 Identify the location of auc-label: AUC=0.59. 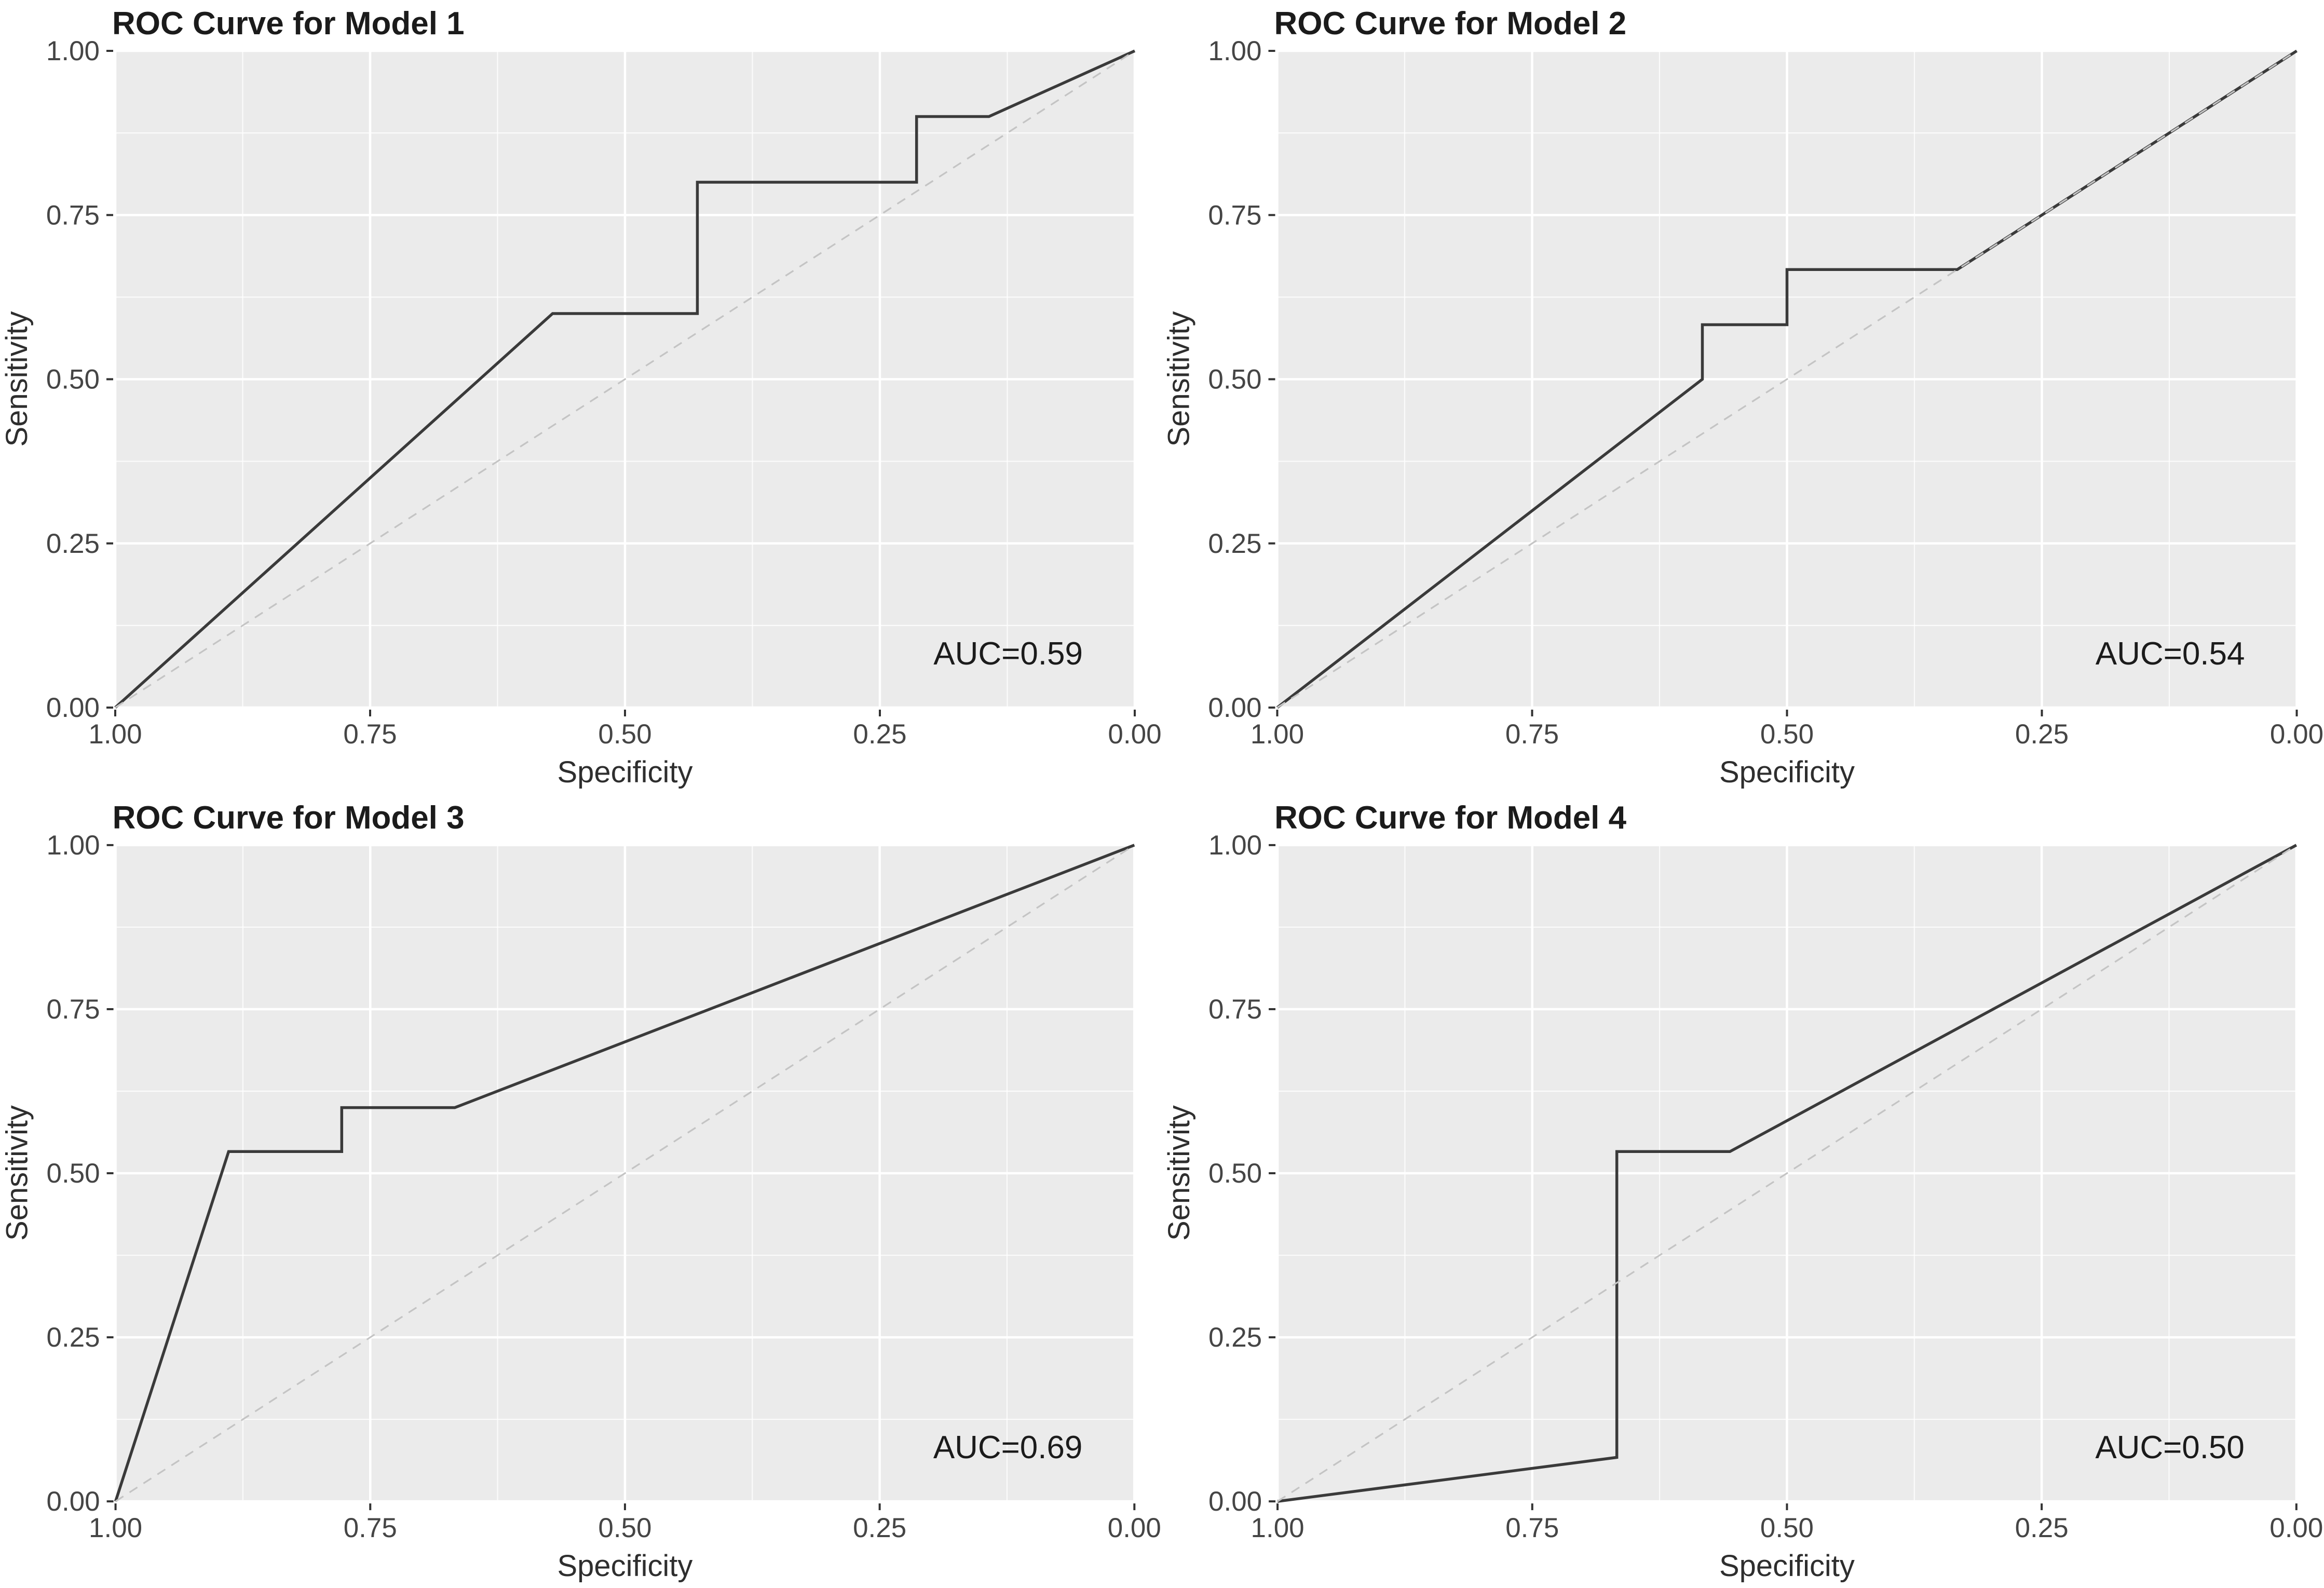
(1008, 654).